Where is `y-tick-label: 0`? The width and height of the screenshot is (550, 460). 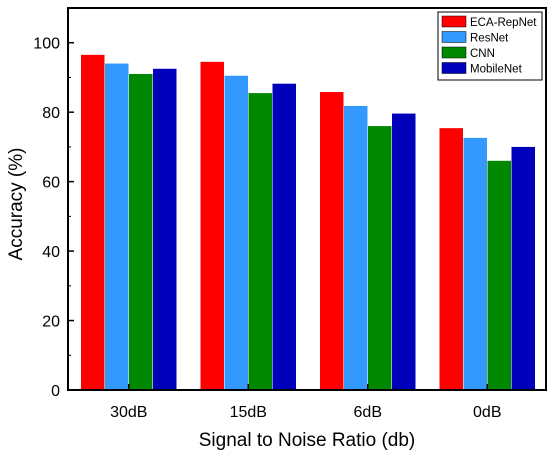
y-tick-label: 0 is located at coordinates (55, 391).